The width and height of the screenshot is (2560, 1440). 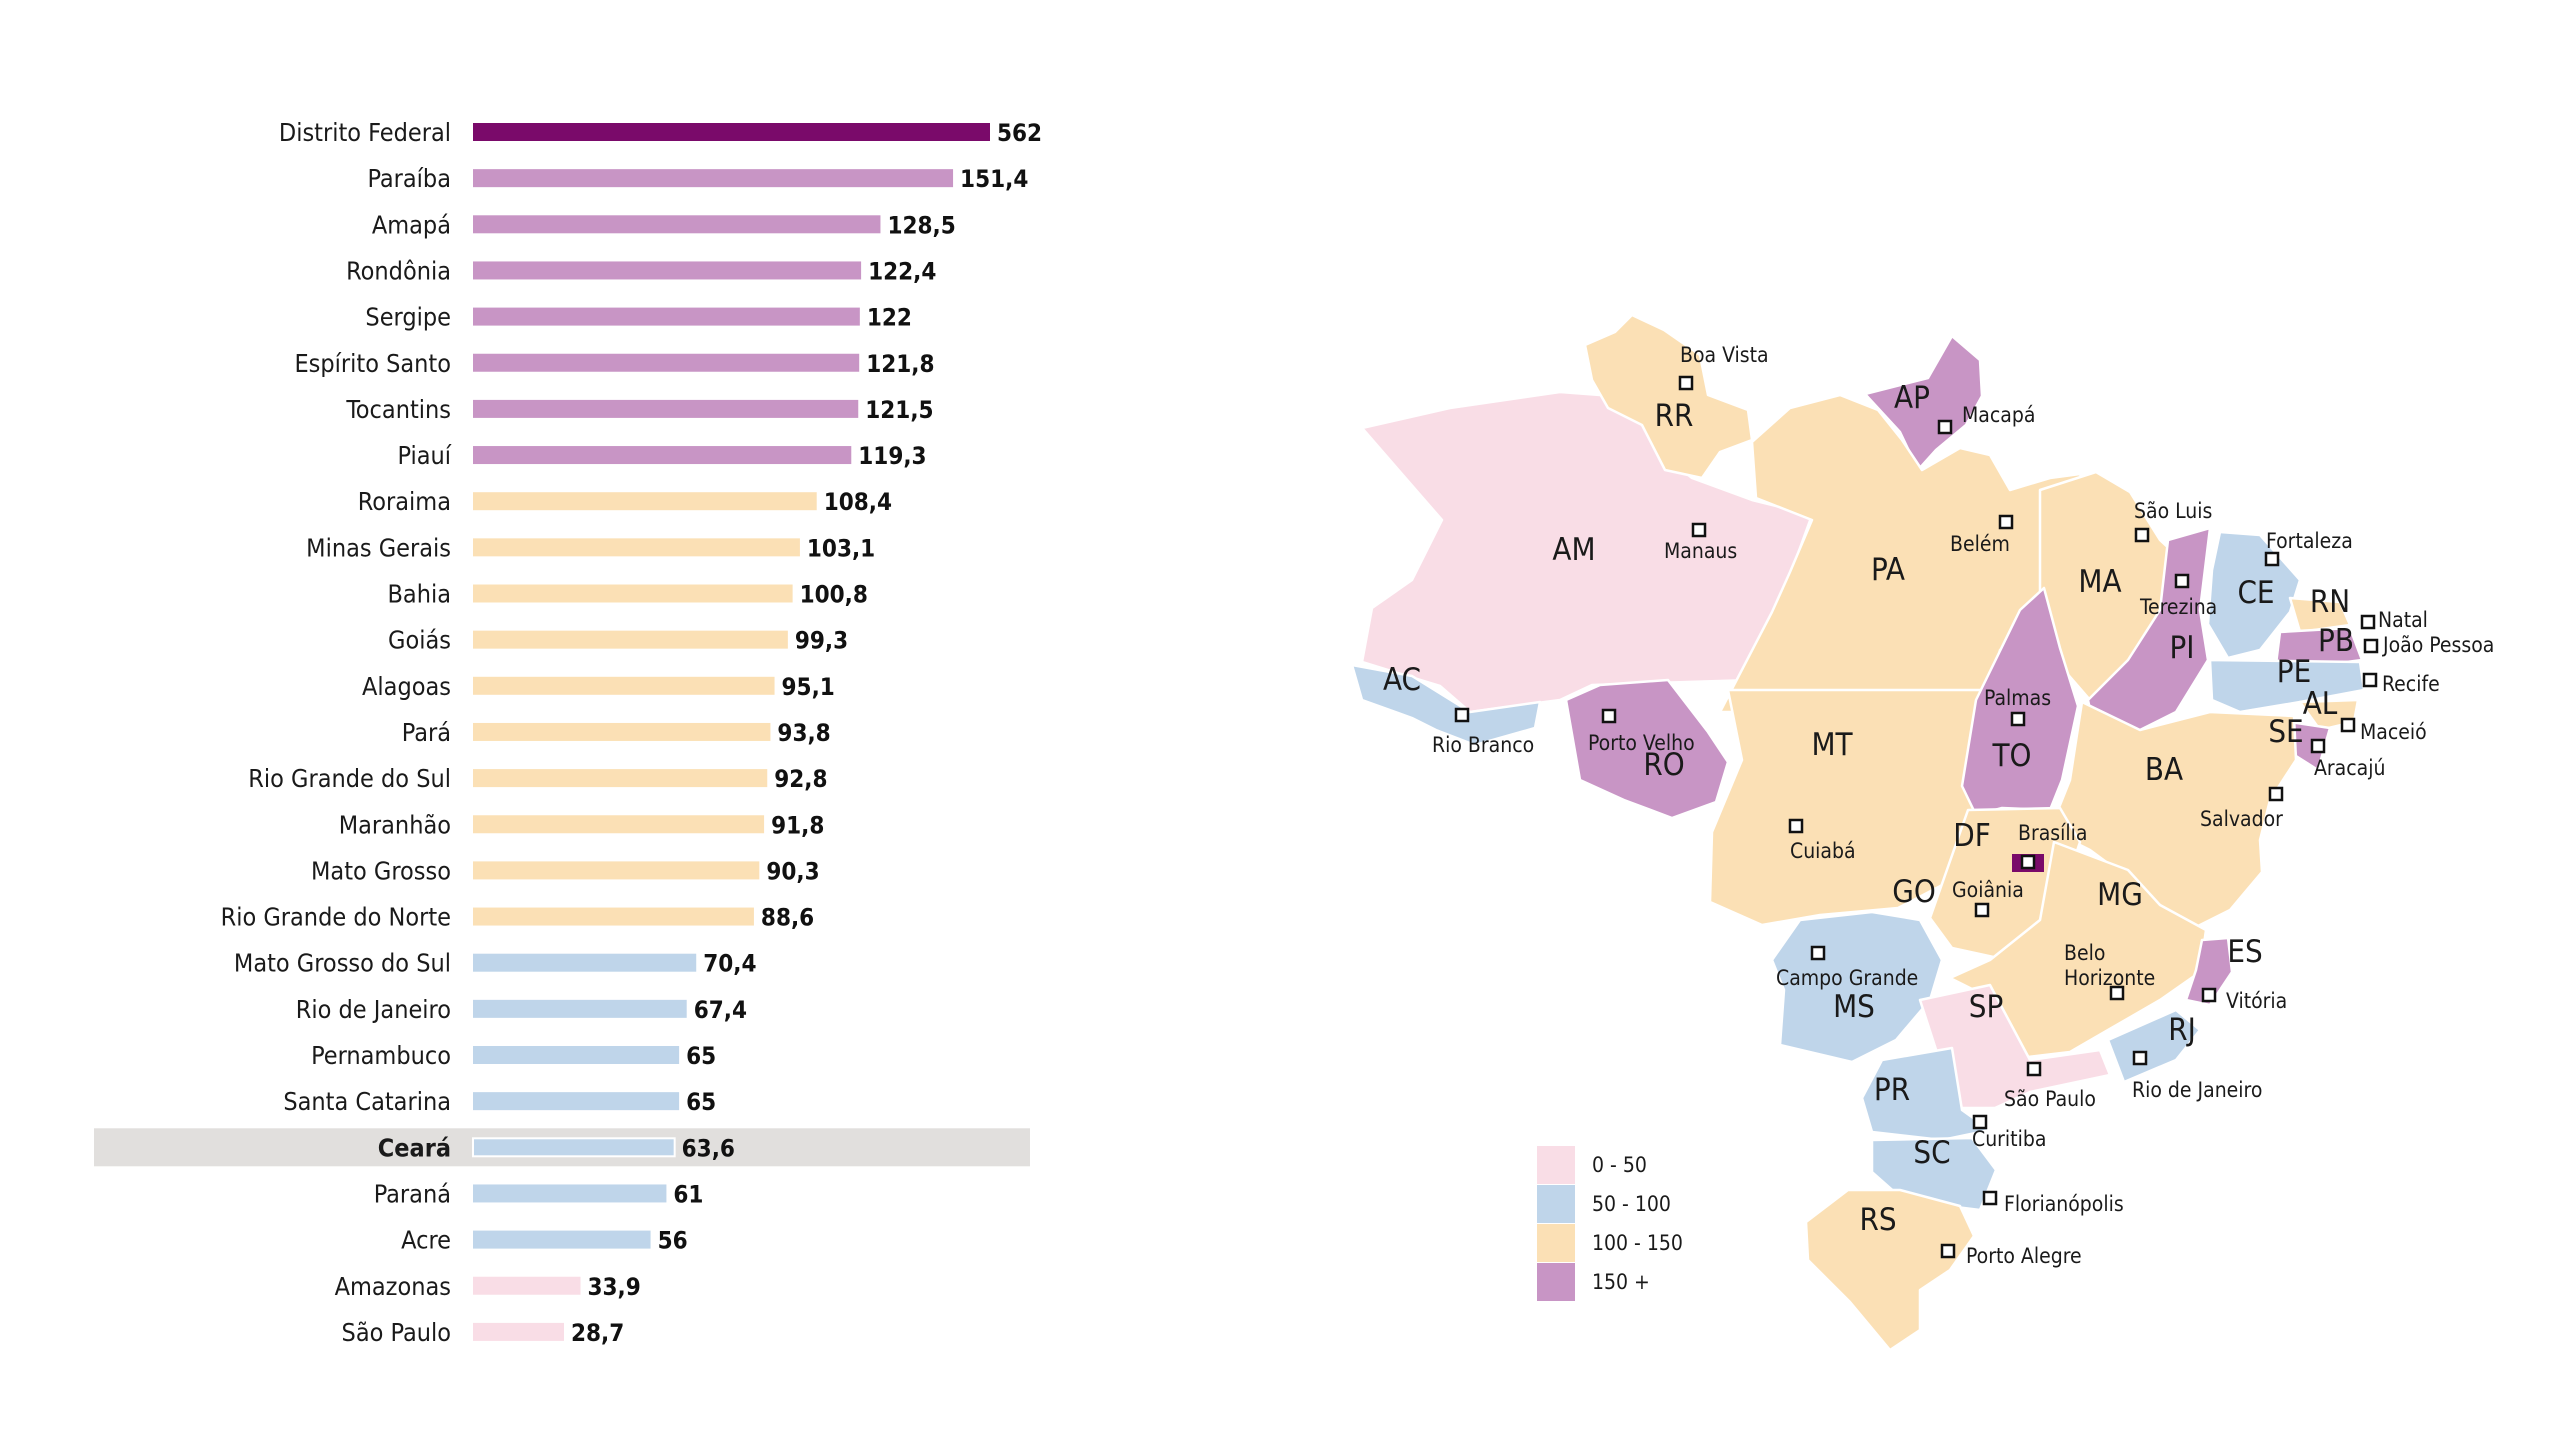 What do you see at coordinates (1832, 745) in the screenshot?
I see `state-label-mt: MT` at bounding box center [1832, 745].